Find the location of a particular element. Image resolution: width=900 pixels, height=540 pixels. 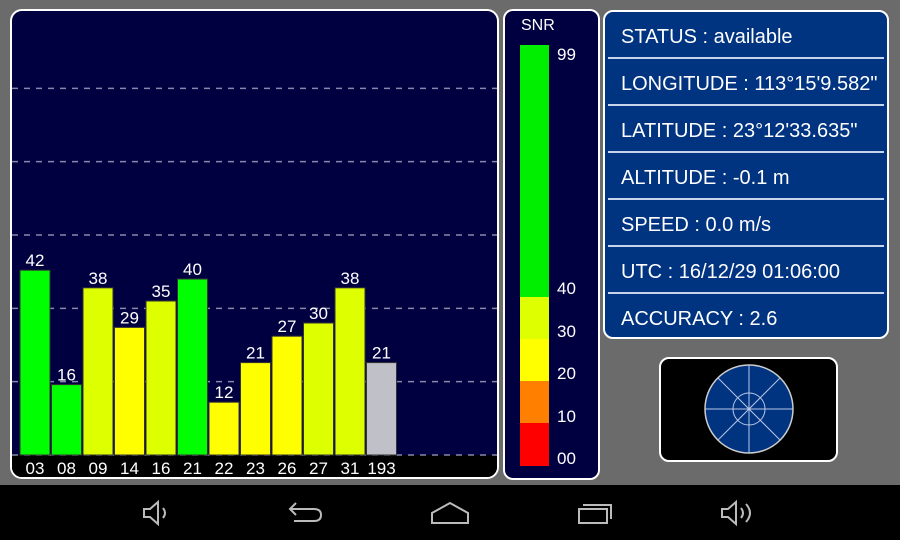

satellite-id-label: 23 is located at coordinates (255, 468).